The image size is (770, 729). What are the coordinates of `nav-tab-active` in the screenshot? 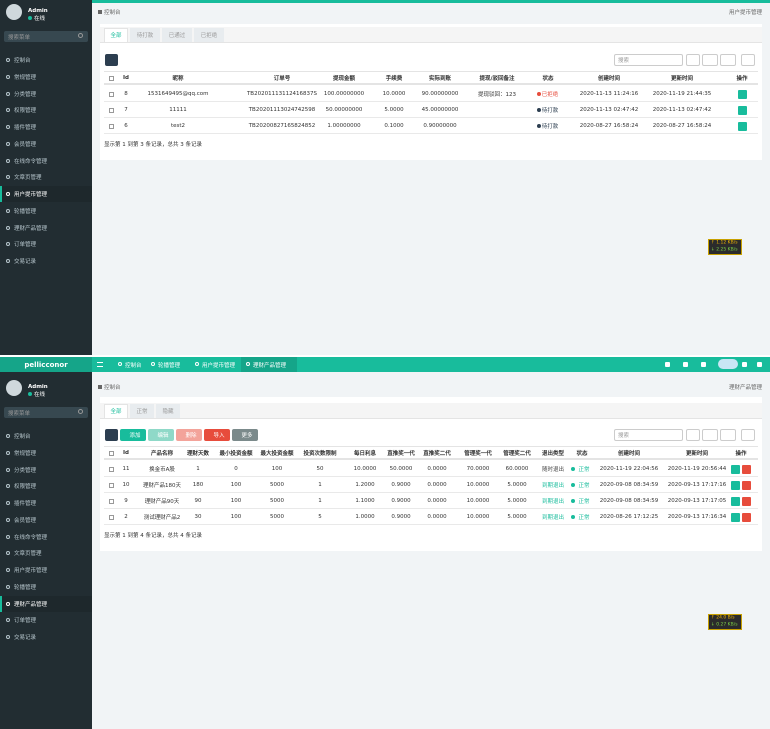 It's located at (269, 364).